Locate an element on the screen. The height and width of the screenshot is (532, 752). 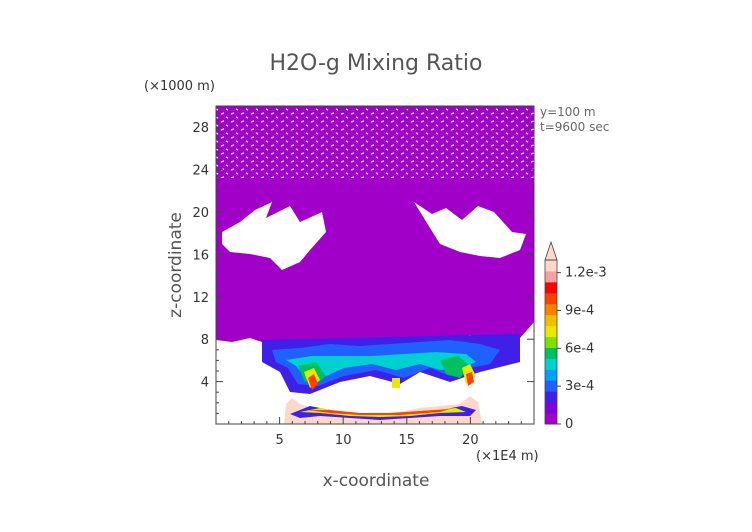
y-axis-label: z-coordinate is located at coordinates (176, 265).